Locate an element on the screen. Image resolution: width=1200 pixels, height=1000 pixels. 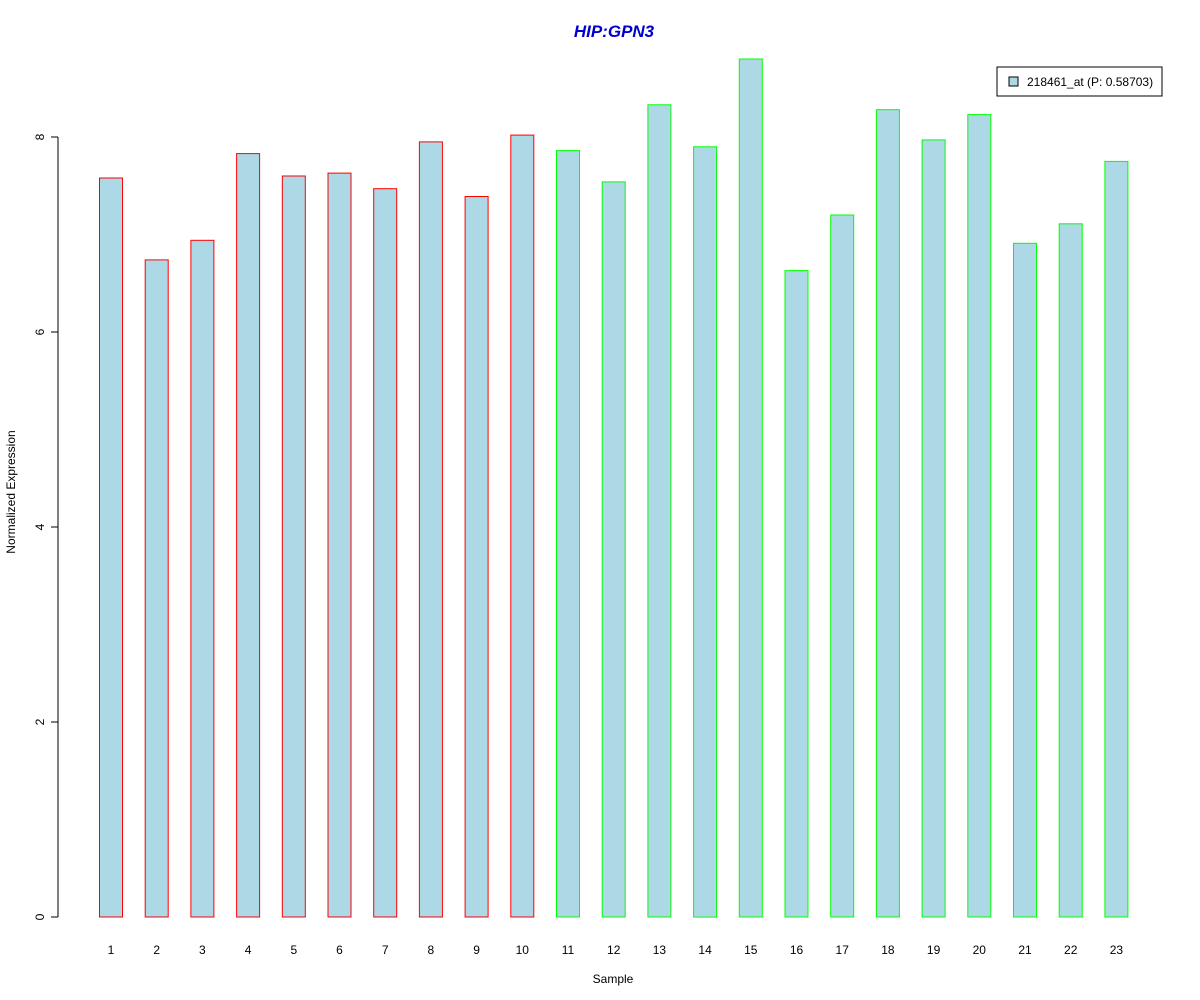
x-tick-label: 10 is located at coordinates (523, 950).